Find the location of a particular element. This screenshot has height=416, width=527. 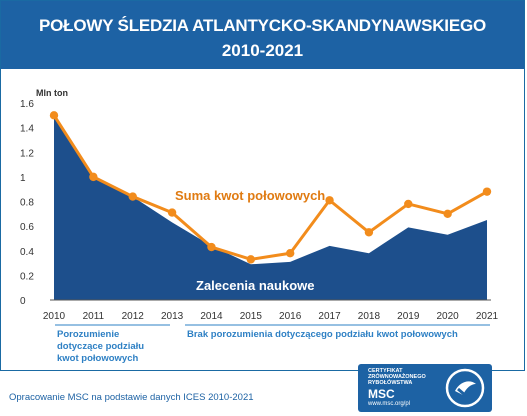

y-tick-label: 0.4 is located at coordinates (27, 252).